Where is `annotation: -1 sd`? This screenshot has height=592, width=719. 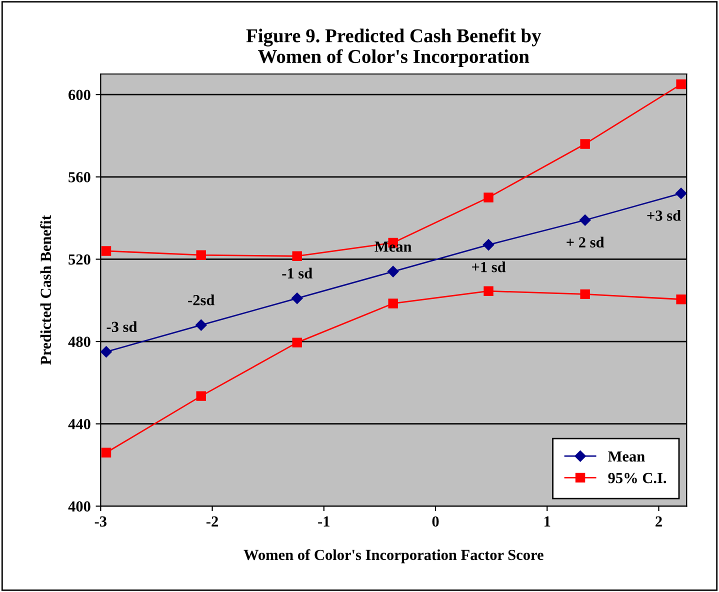
annotation: -1 sd is located at coordinates (297, 273).